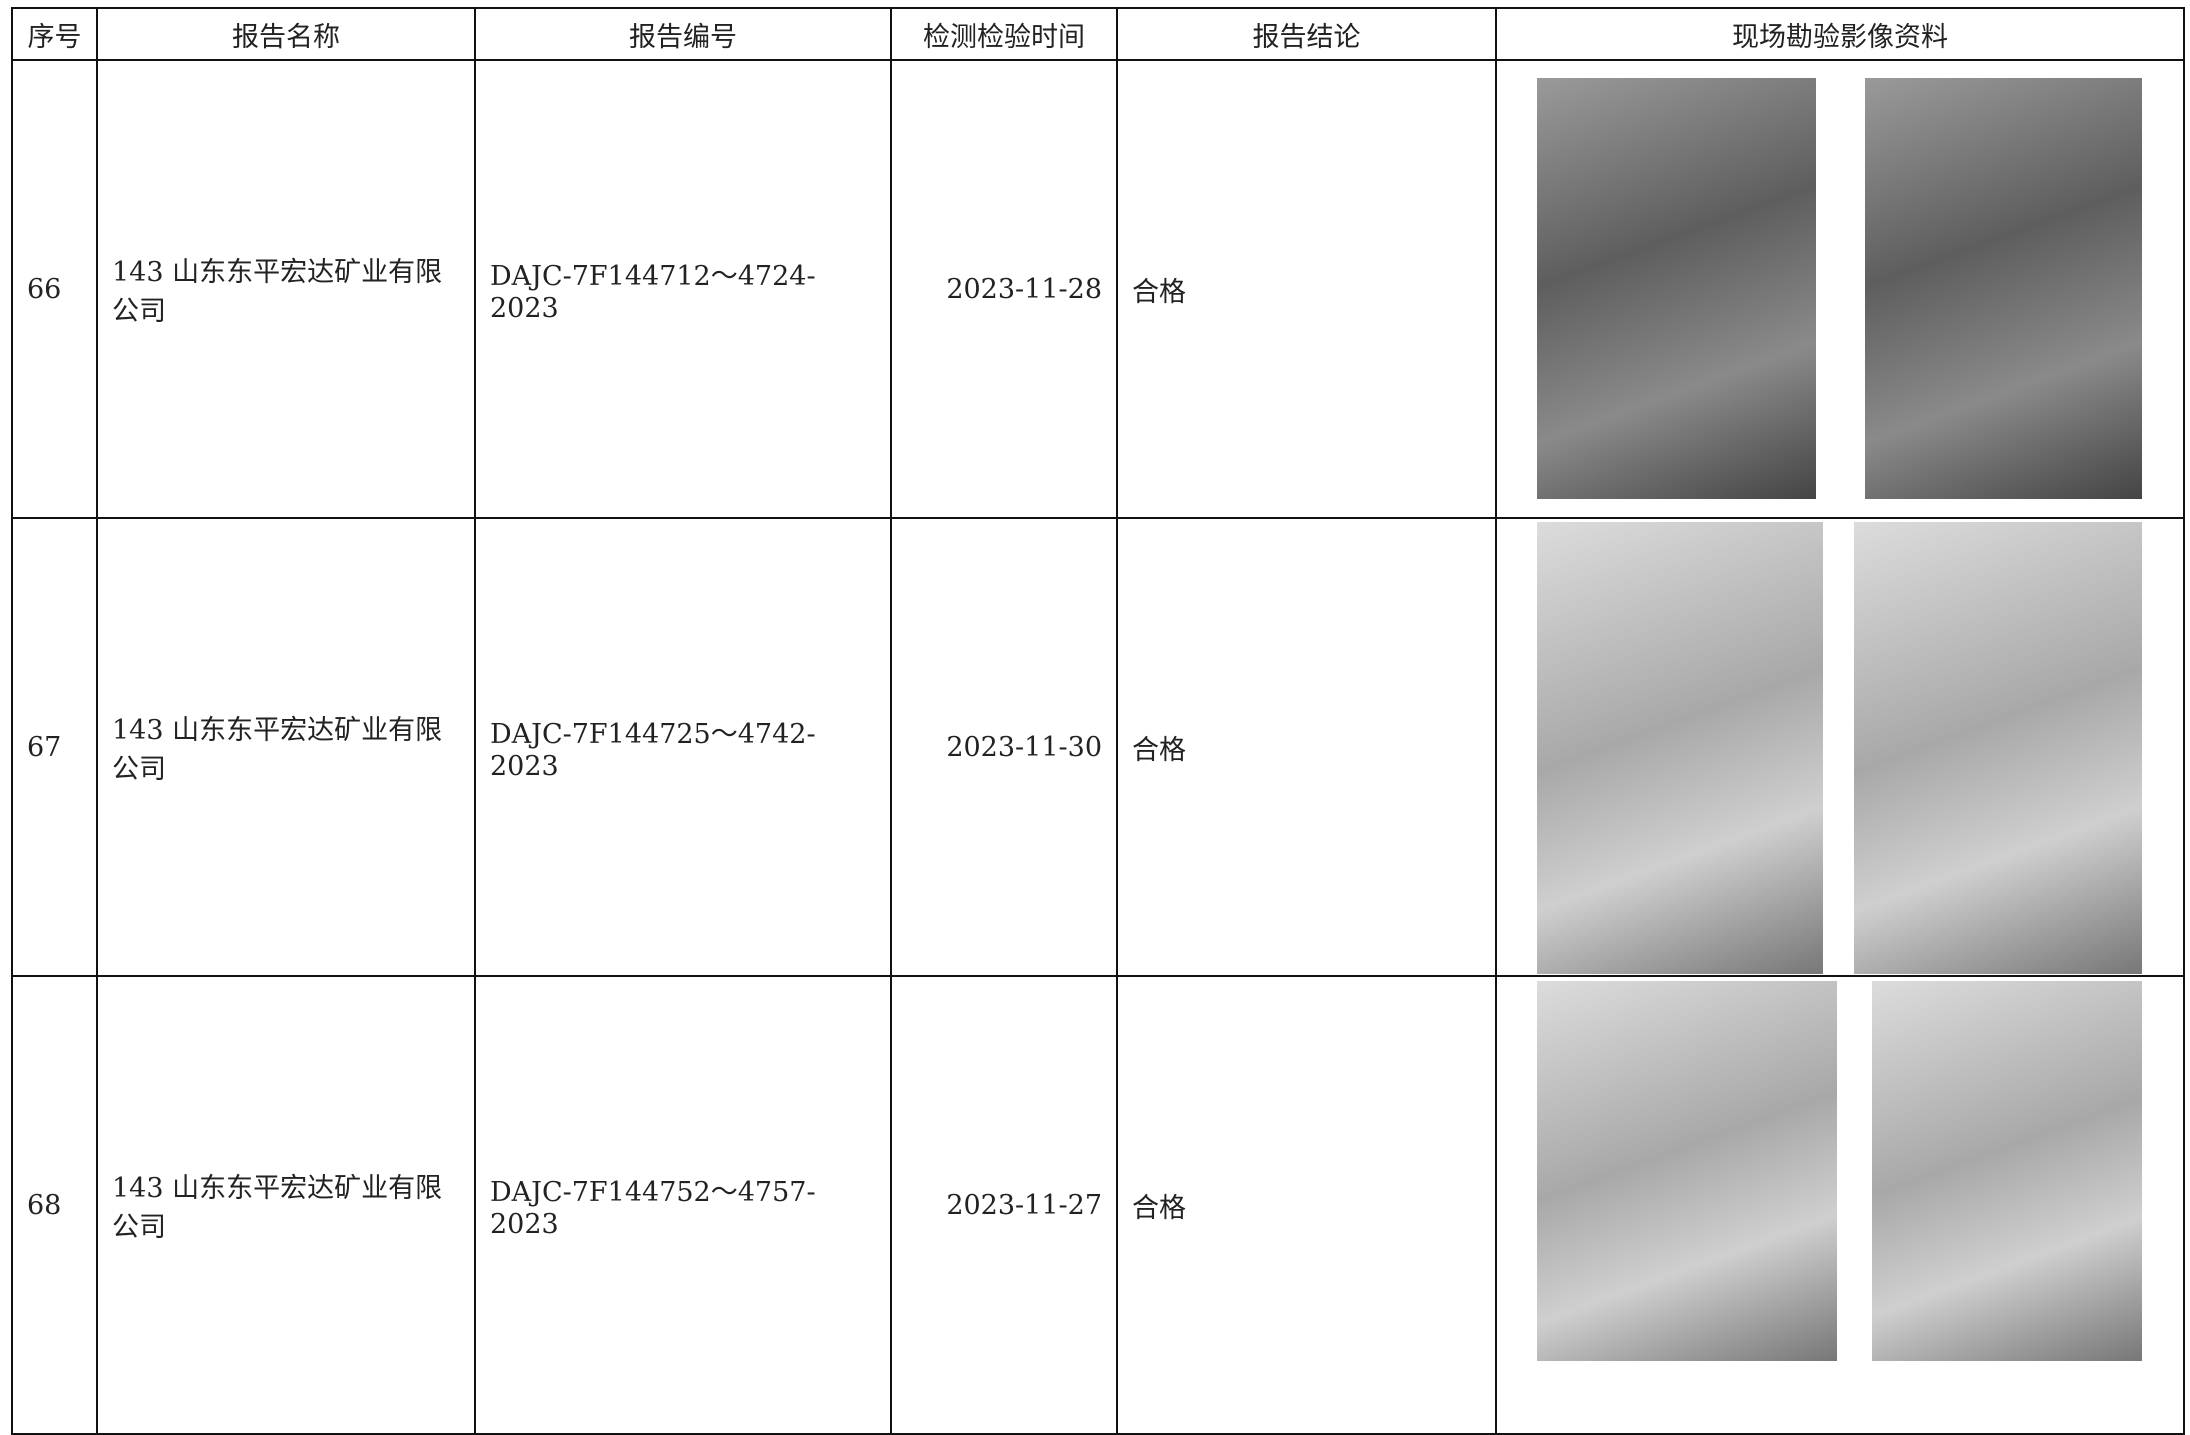 The height and width of the screenshot is (1435, 2190). I want to click on date-cell: 2023-11-30, so click(1004, 747).